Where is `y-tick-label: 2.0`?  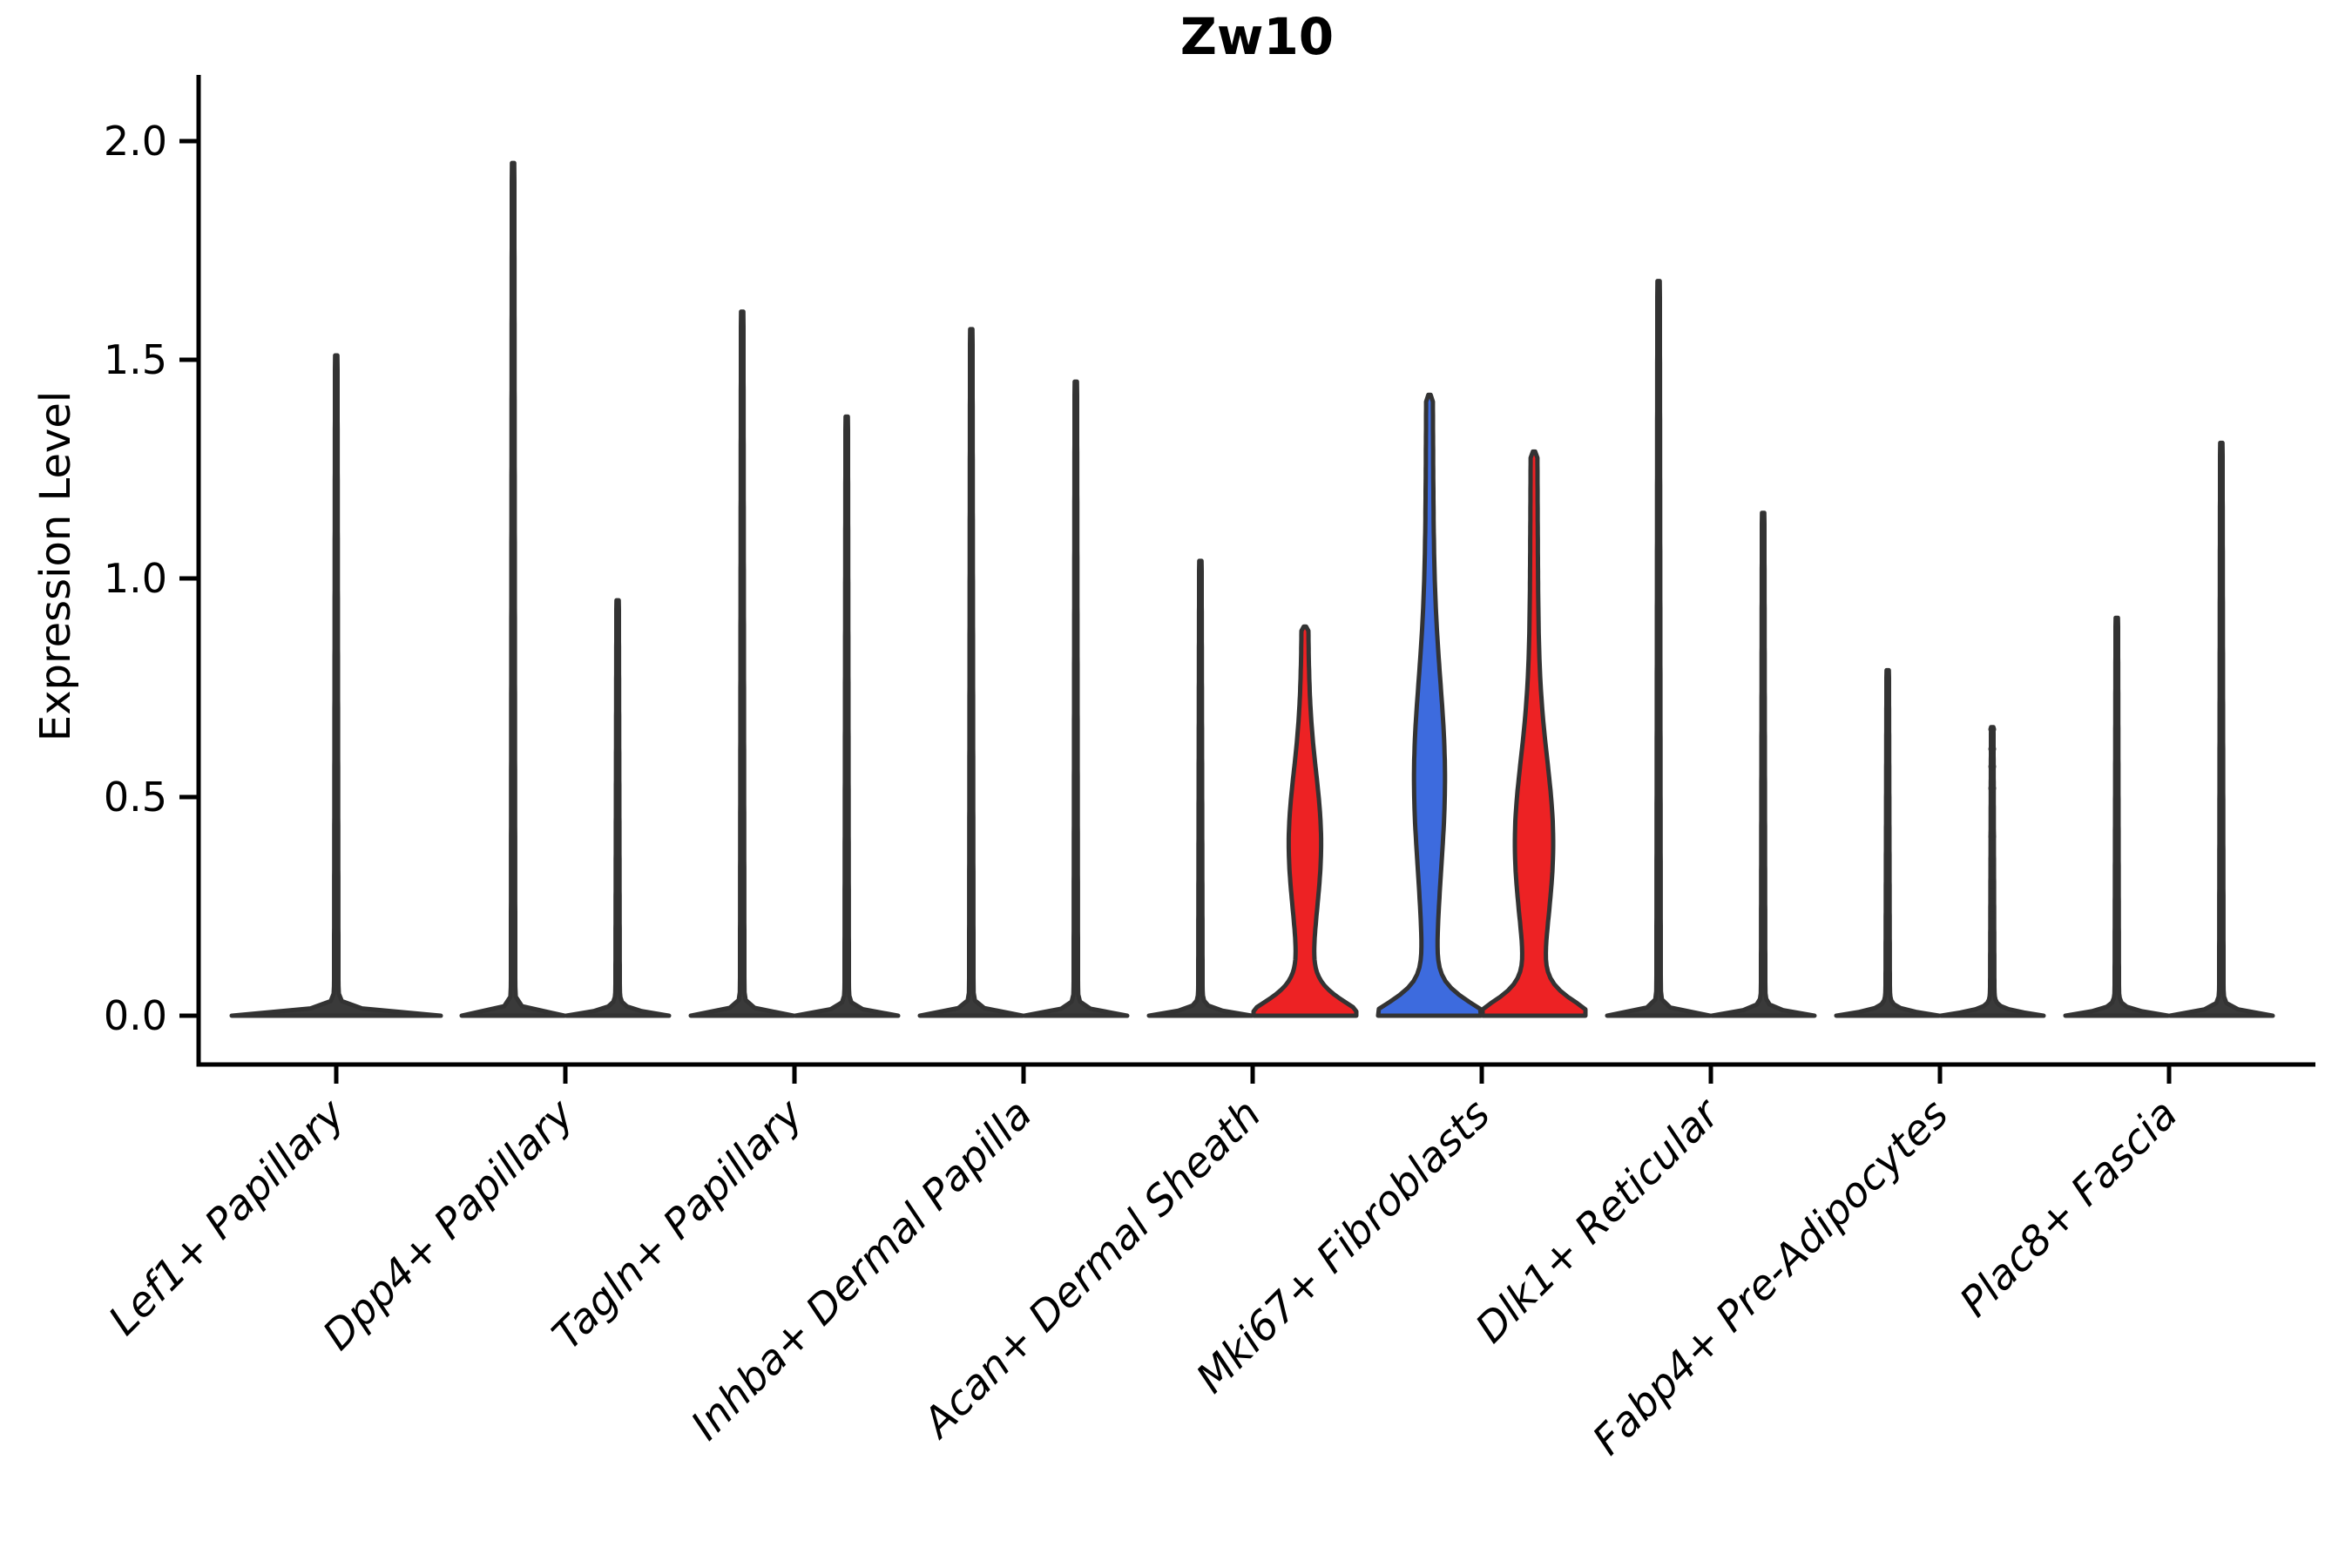
y-tick-label: 2.0 is located at coordinates (135, 141).